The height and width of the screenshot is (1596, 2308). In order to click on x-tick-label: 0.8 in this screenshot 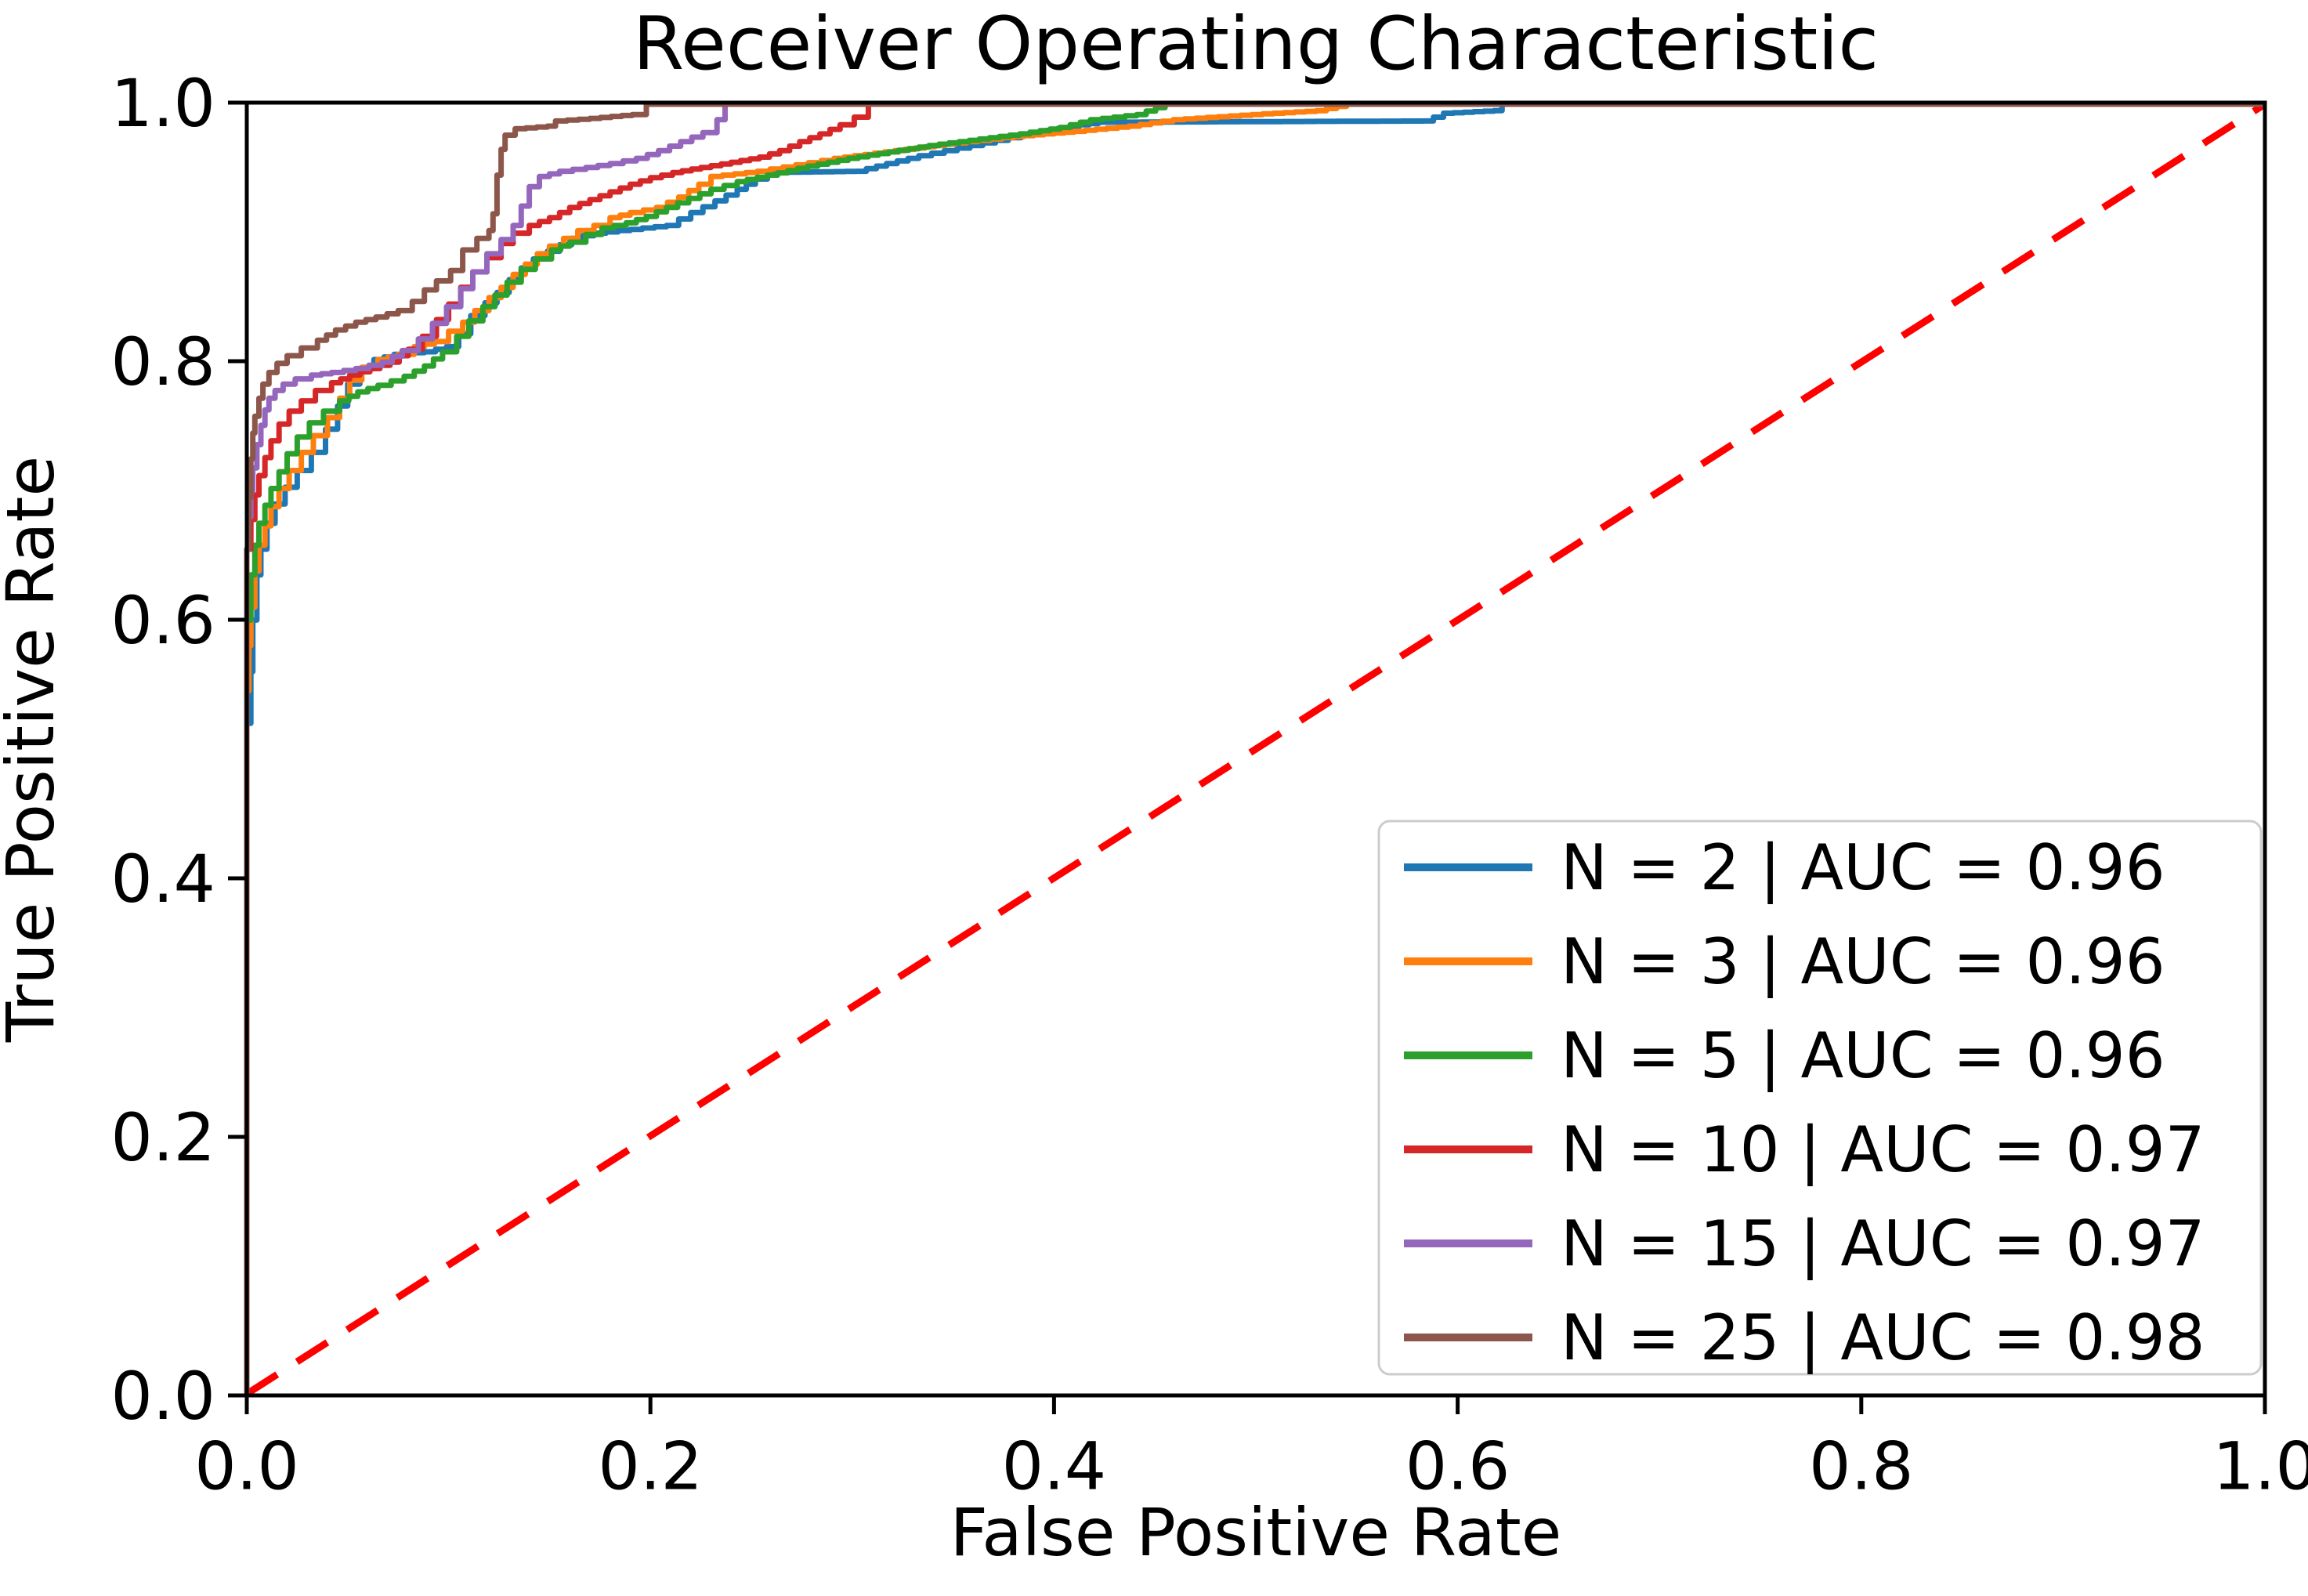, I will do `click(1862, 1466)`.